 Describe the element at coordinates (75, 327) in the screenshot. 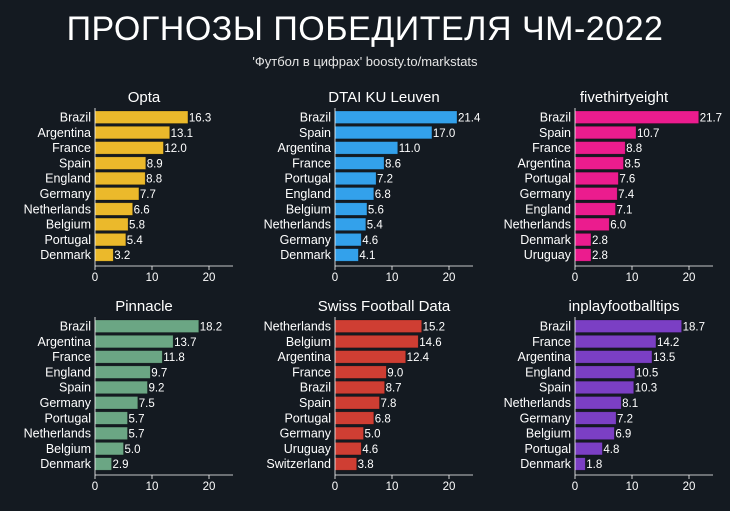

I see `category-label: Brazil` at that location.